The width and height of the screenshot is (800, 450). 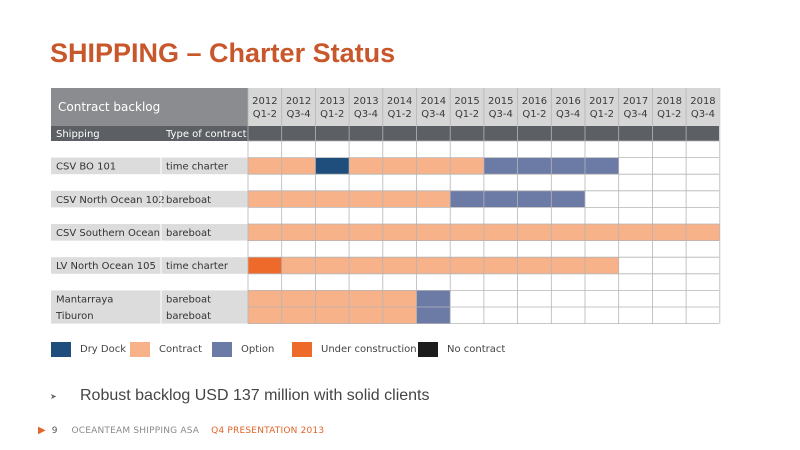 What do you see at coordinates (332, 101) in the screenshot?
I see `period-year-2: 2013` at bounding box center [332, 101].